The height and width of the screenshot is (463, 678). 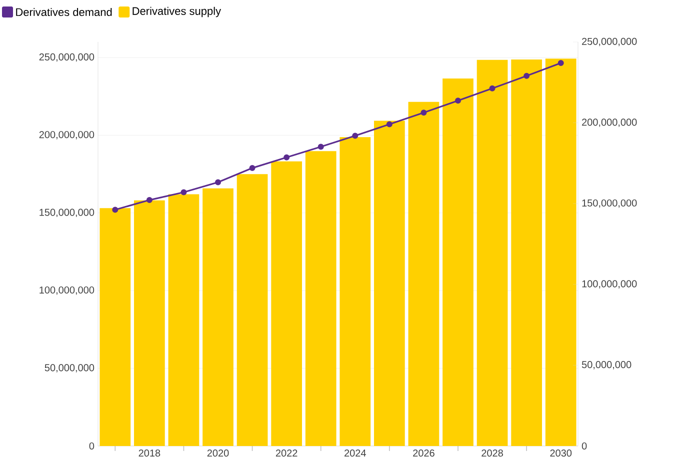 I want to click on x-tick-label: 2022, so click(x=287, y=453).